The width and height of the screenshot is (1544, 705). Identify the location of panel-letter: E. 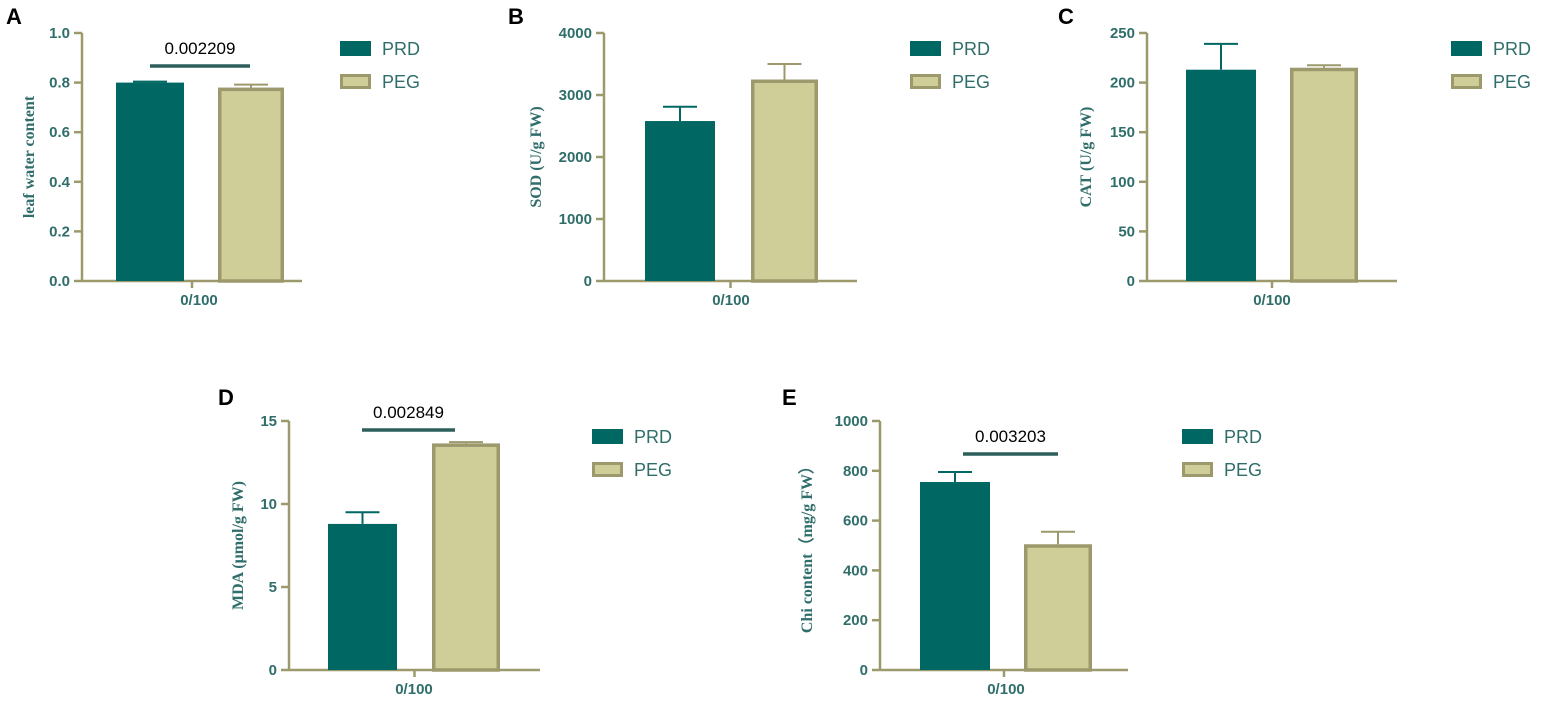
(789, 397).